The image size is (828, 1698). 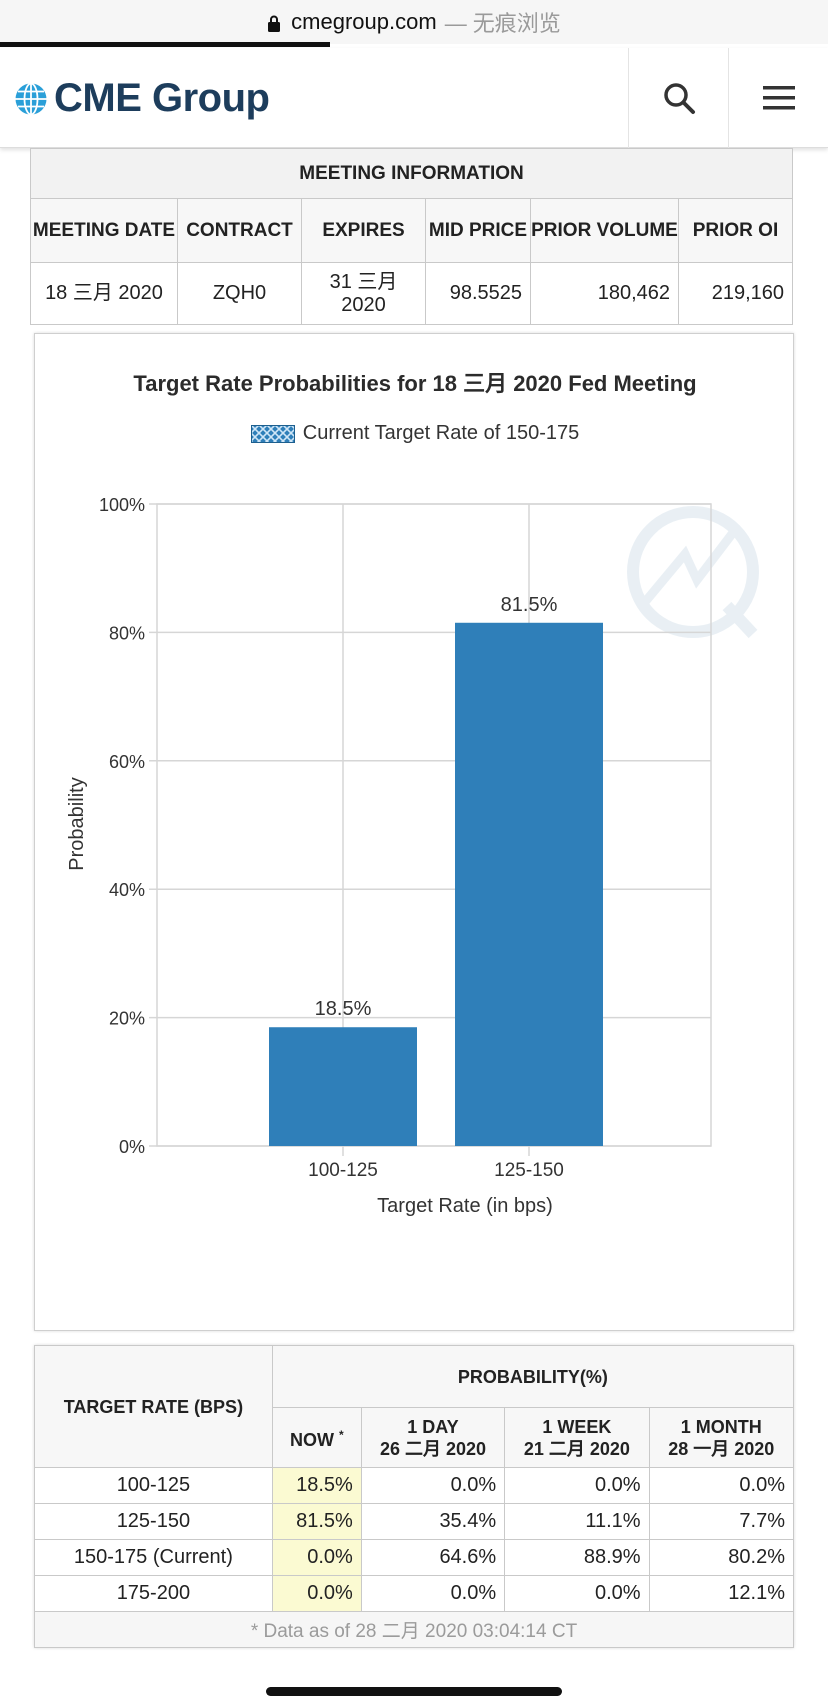 What do you see at coordinates (127, 1019) in the screenshot?
I see `y-tick-label: 20%` at bounding box center [127, 1019].